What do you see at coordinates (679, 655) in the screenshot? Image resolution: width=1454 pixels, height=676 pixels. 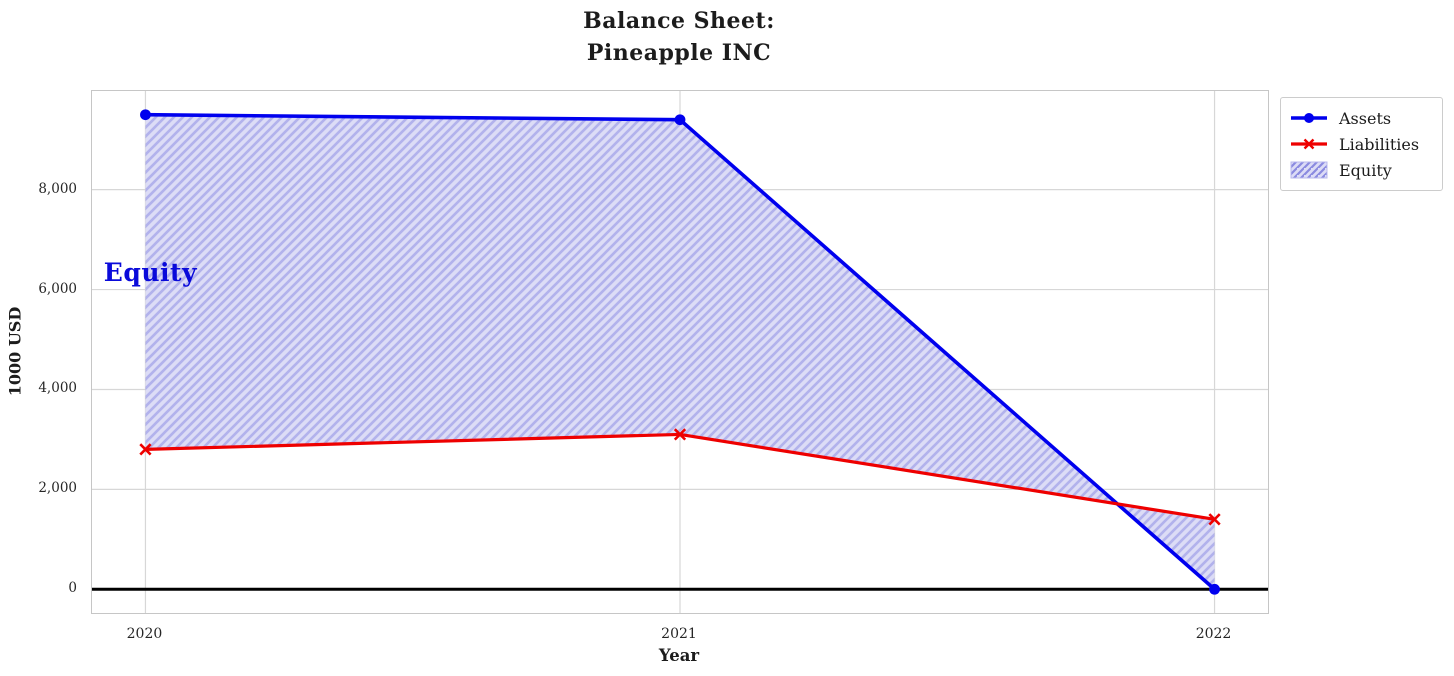 I see `x-axis-label: Year` at bounding box center [679, 655].